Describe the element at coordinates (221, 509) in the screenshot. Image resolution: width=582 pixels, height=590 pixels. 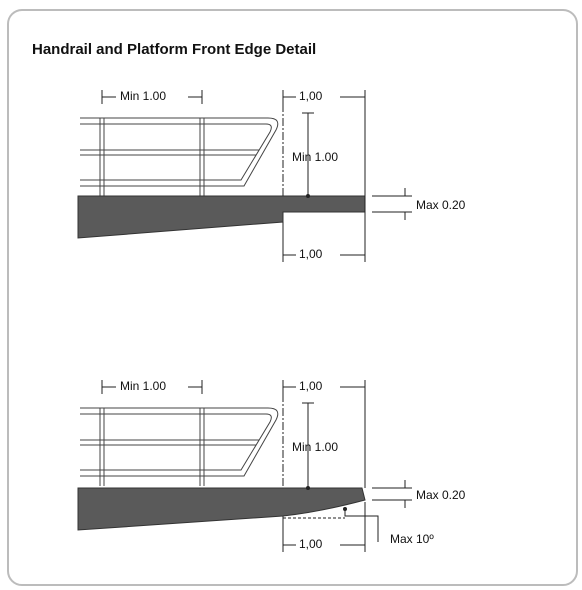
I see `platform` at that location.